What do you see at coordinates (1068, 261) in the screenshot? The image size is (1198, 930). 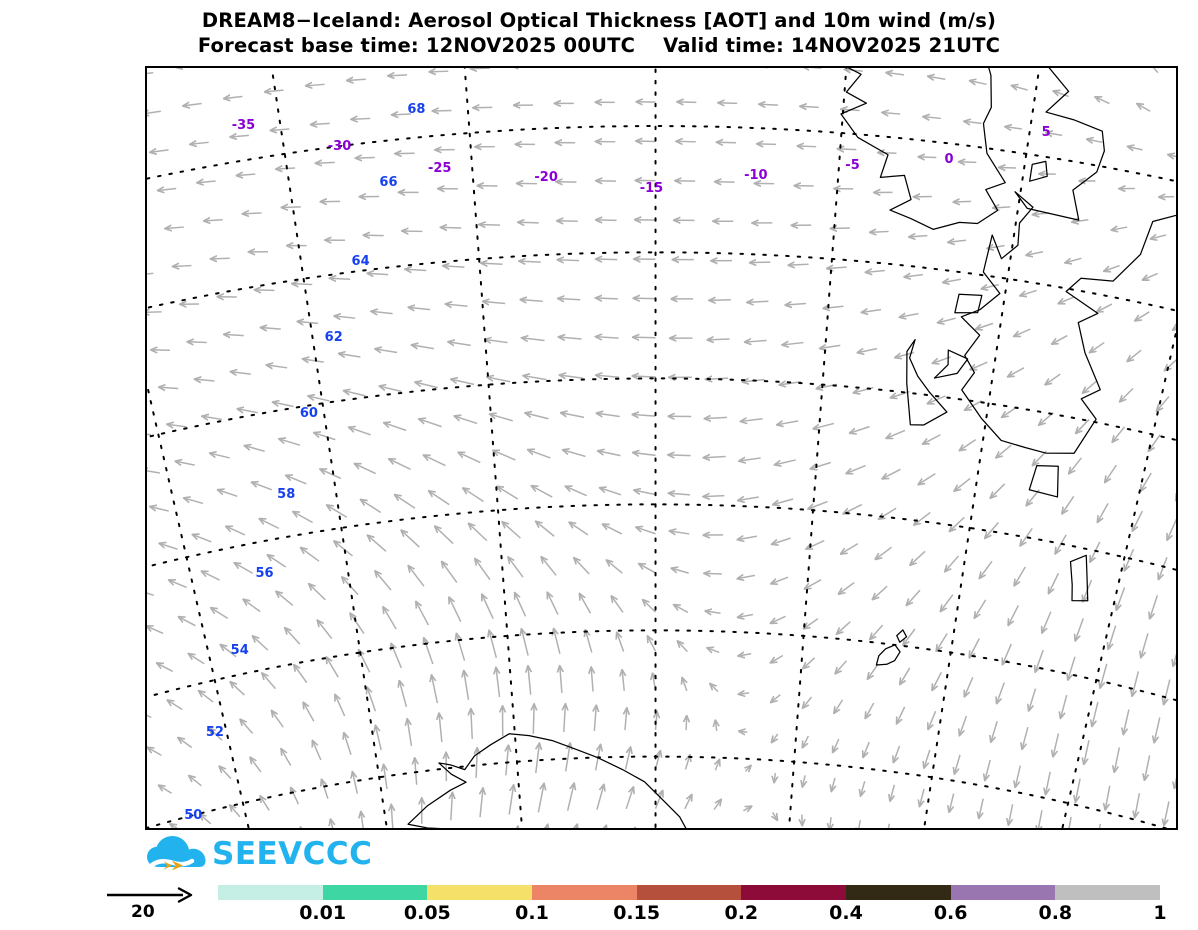 I see `coastline-great-britain` at bounding box center [1068, 261].